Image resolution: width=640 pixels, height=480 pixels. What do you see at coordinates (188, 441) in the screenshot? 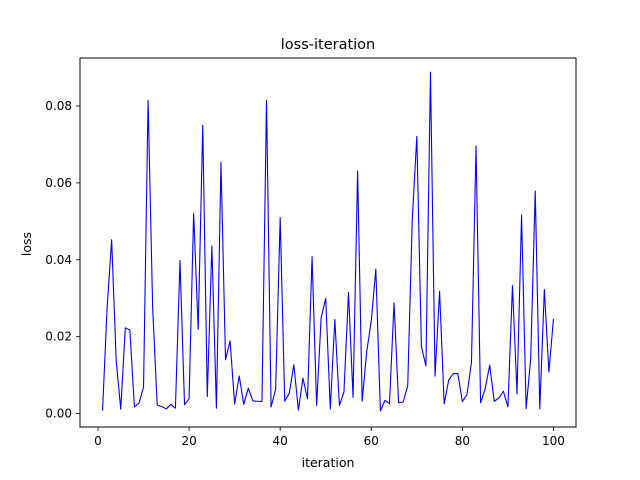
I see `x-tick-label: 20` at bounding box center [188, 441].